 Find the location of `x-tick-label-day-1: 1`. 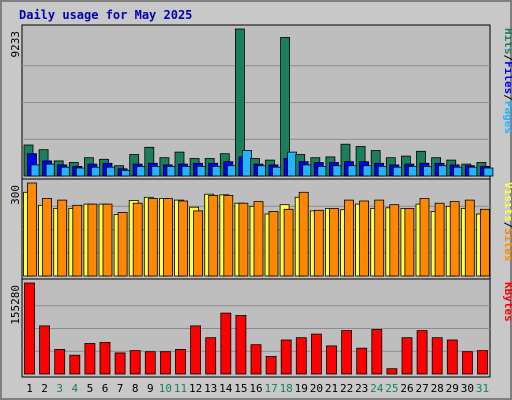

x-tick-label-day-1: 1 is located at coordinates (29, 388).